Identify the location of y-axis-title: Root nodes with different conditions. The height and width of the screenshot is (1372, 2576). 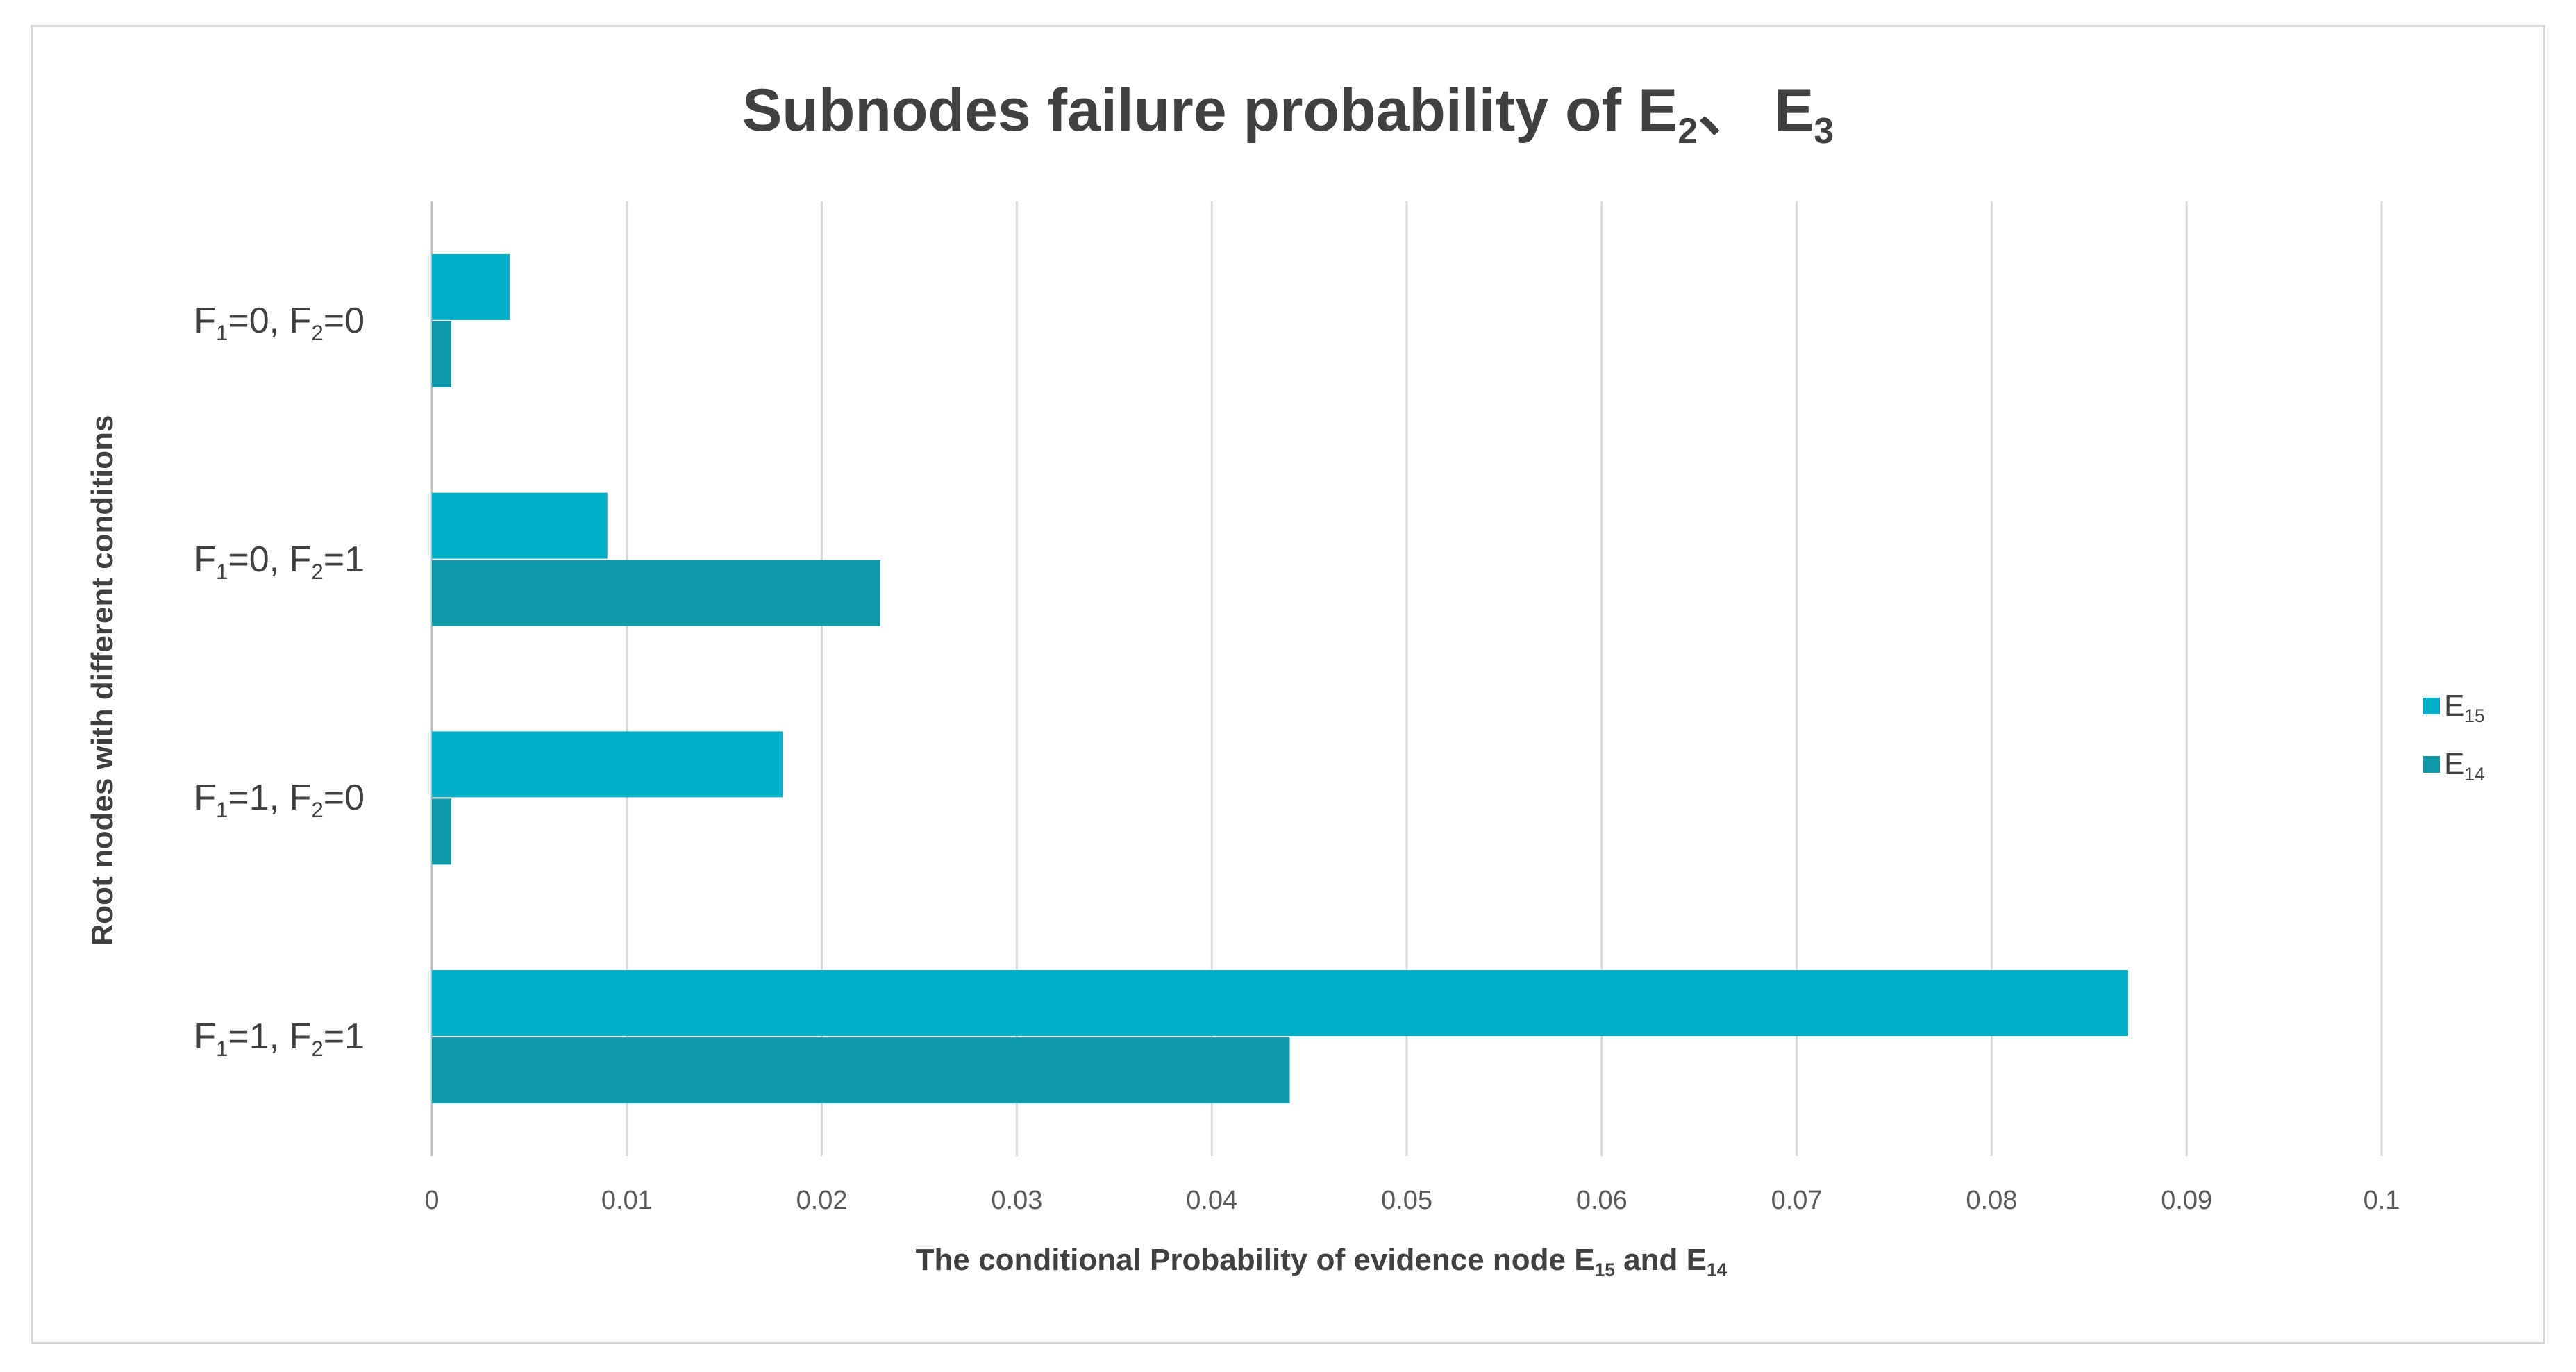
(102, 680).